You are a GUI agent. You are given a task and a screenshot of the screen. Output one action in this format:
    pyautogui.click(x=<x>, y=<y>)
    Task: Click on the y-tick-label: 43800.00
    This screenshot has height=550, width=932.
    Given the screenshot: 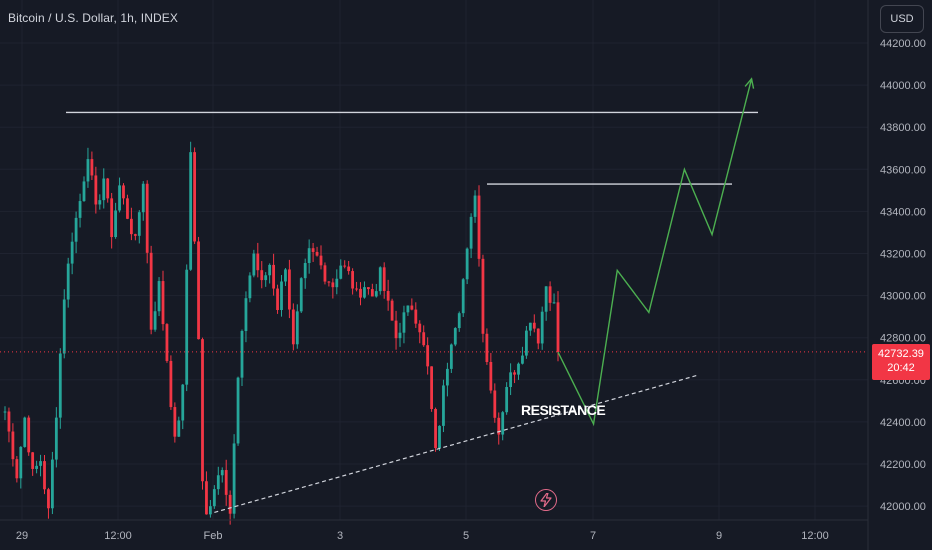 What is the action you would take?
    pyautogui.click(x=903, y=128)
    